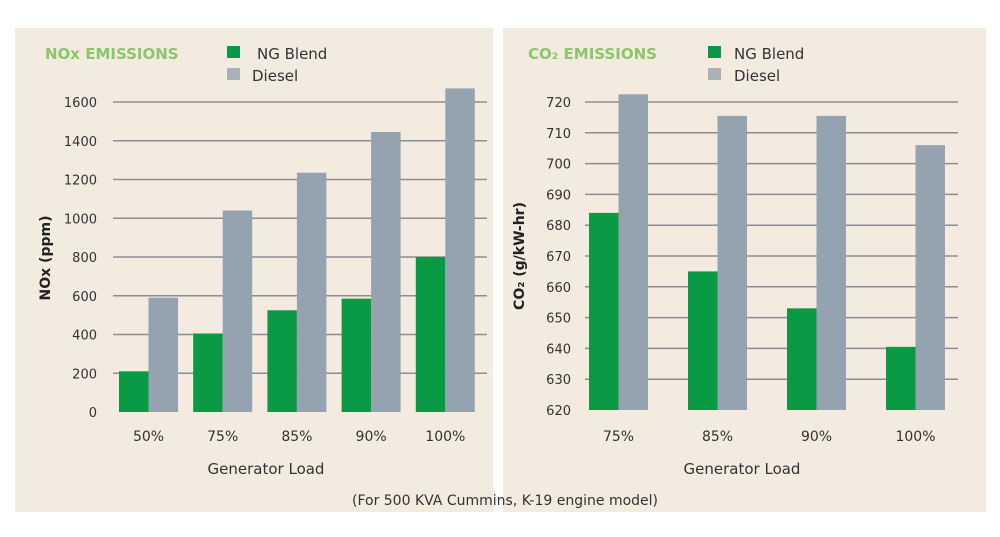 The height and width of the screenshot is (537, 1000). I want to click on co2-y-tick-label: 720, so click(558, 103).